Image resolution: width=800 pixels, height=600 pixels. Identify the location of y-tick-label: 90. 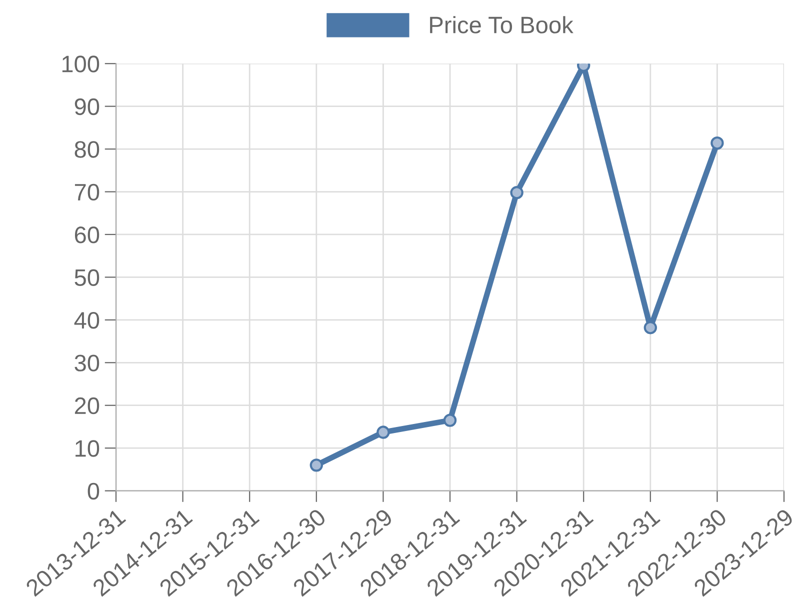
(87, 107).